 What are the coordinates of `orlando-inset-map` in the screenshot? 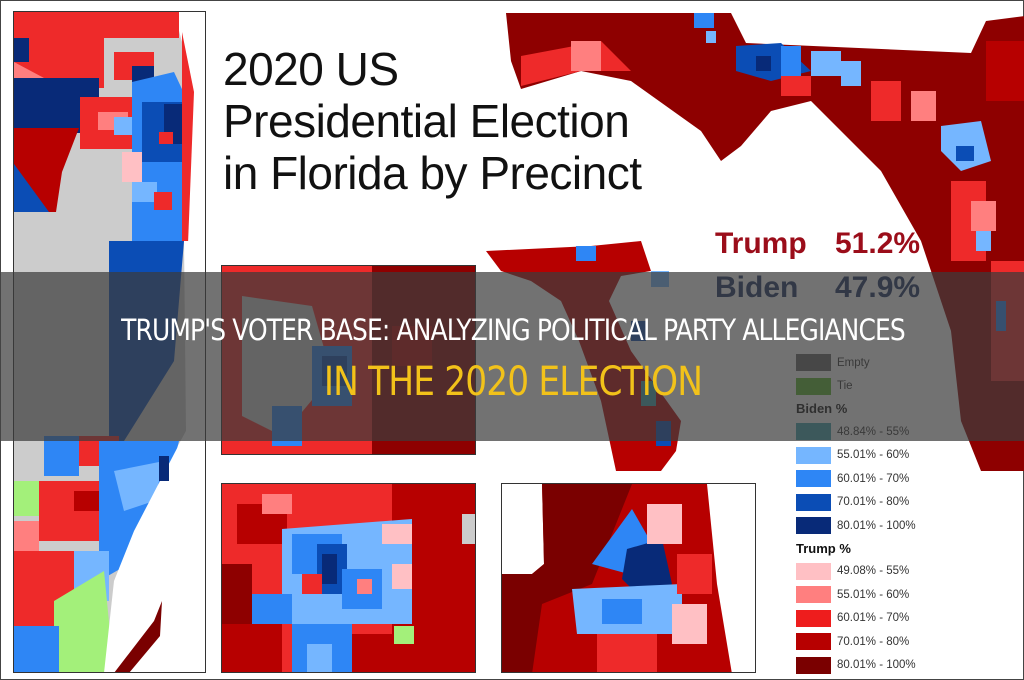 It's located at (348, 578).